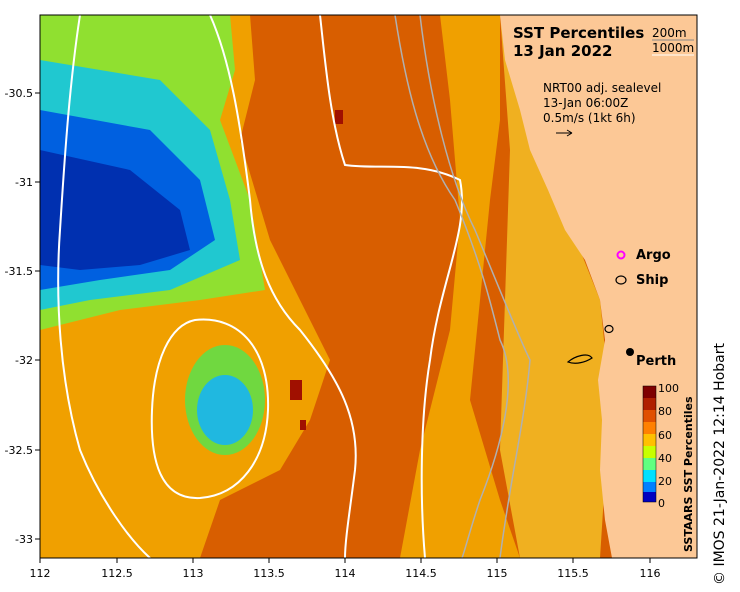 The height and width of the screenshot is (592, 740). I want to click on perth-label: Perth, so click(656, 361).